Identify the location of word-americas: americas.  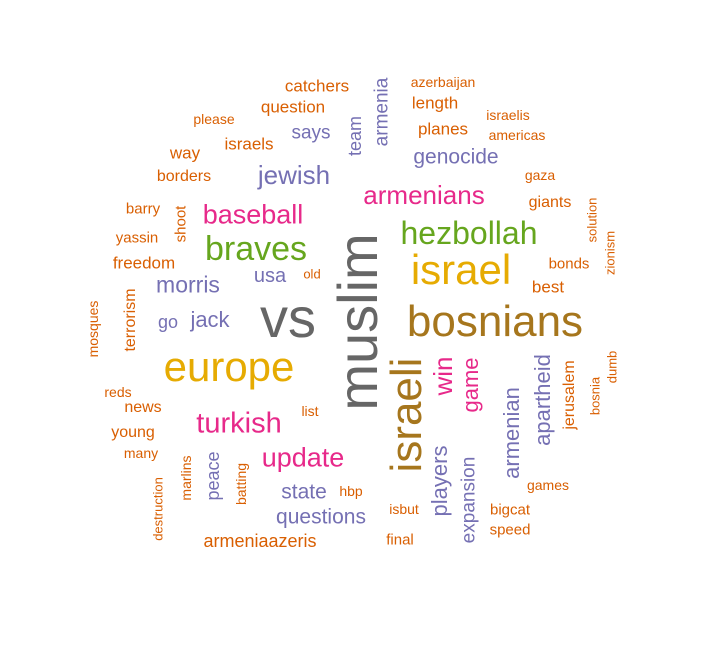
(517, 135).